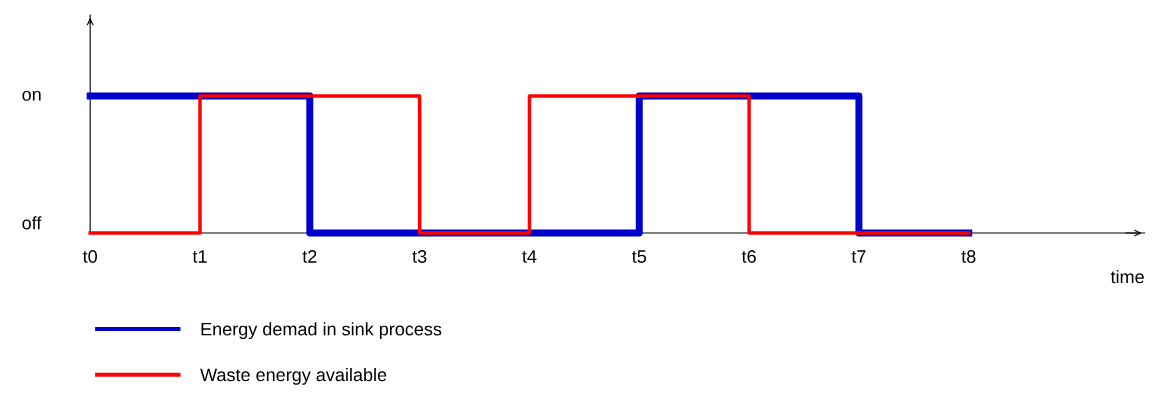 The height and width of the screenshot is (408, 1156). What do you see at coordinates (199, 256) in the screenshot?
I see `x-tick-label: t1` at bounding box center [199, 256].